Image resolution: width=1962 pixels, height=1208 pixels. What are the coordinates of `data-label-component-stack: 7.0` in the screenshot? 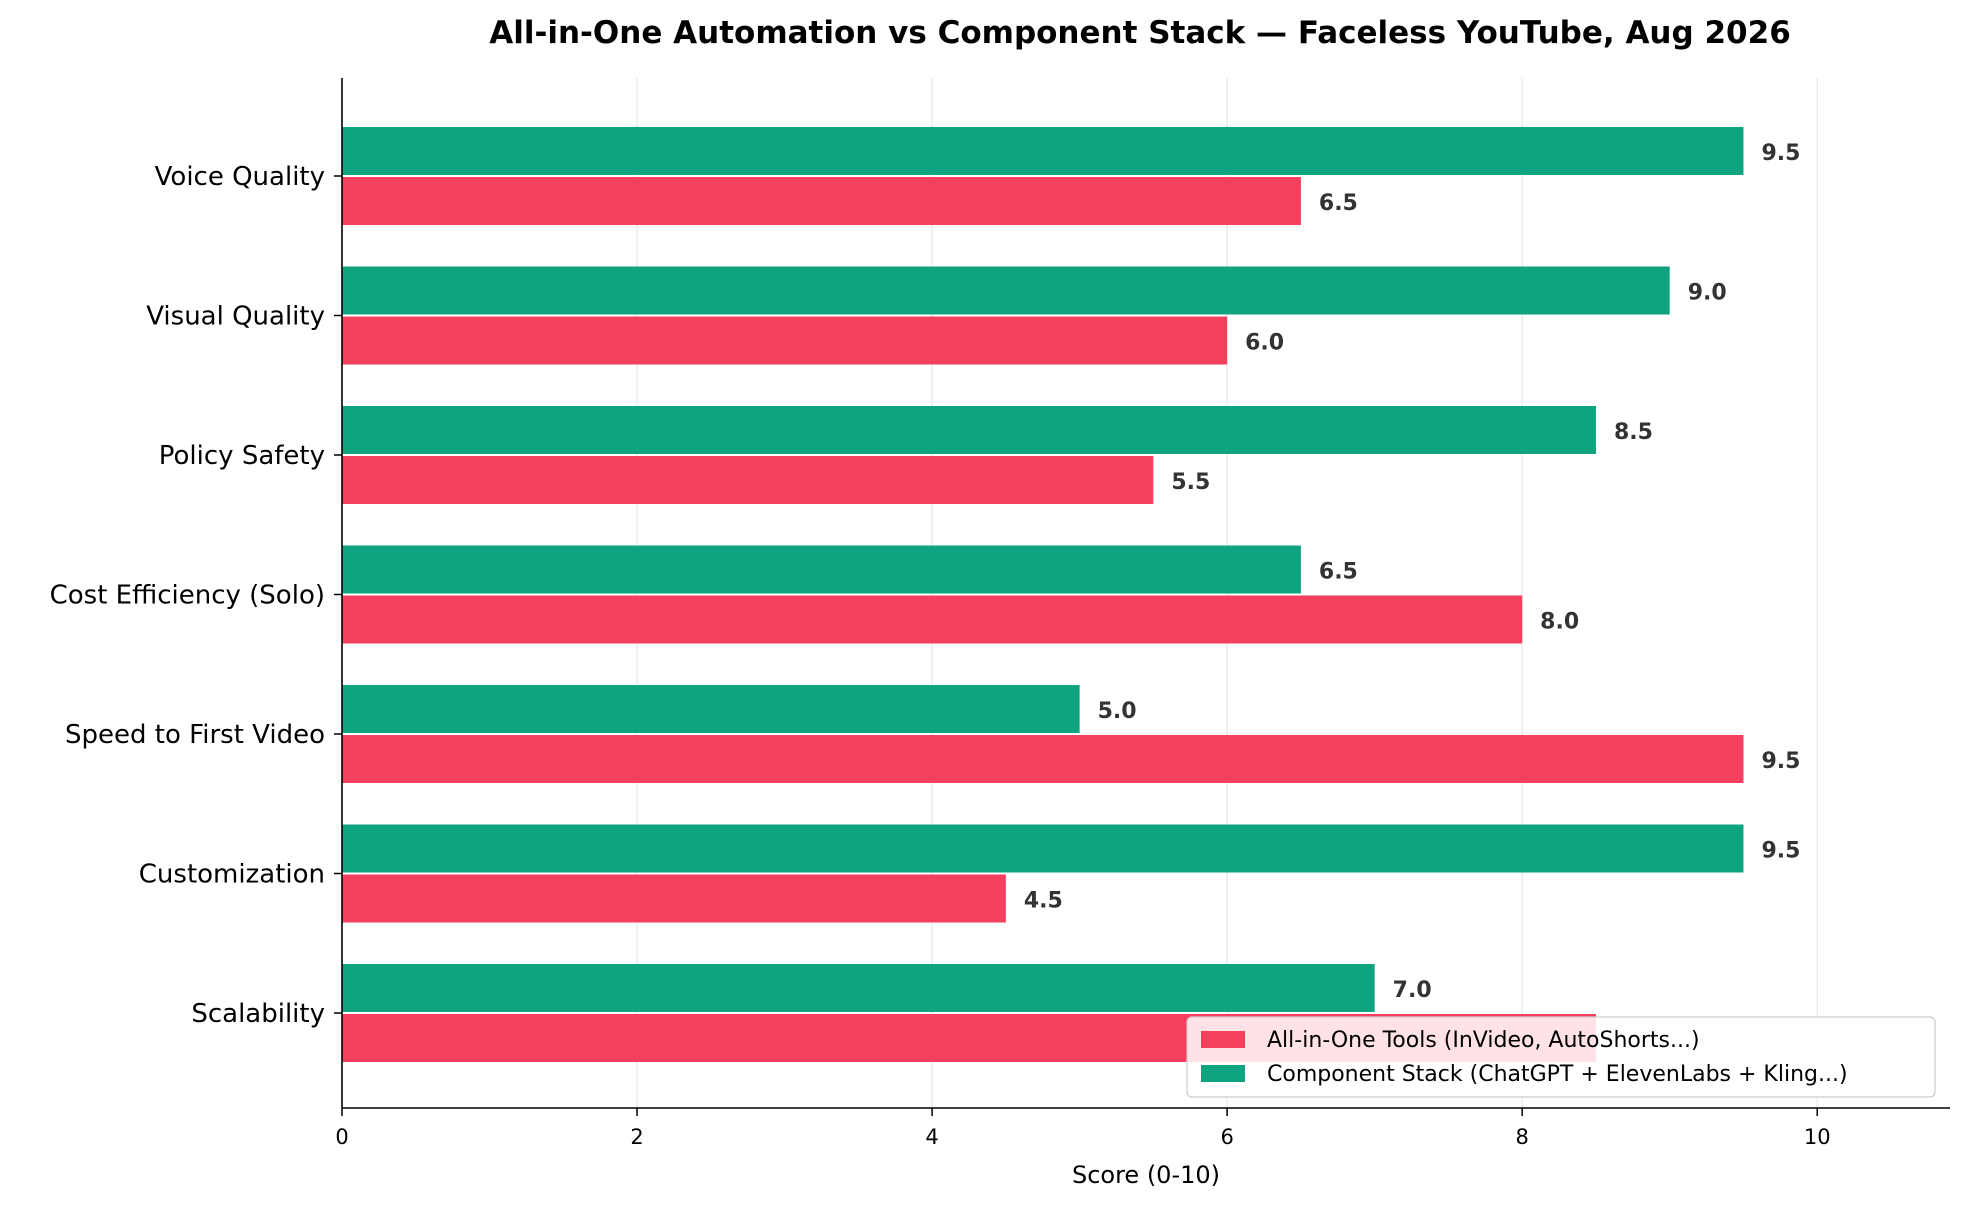 It's located at (1412, 990).